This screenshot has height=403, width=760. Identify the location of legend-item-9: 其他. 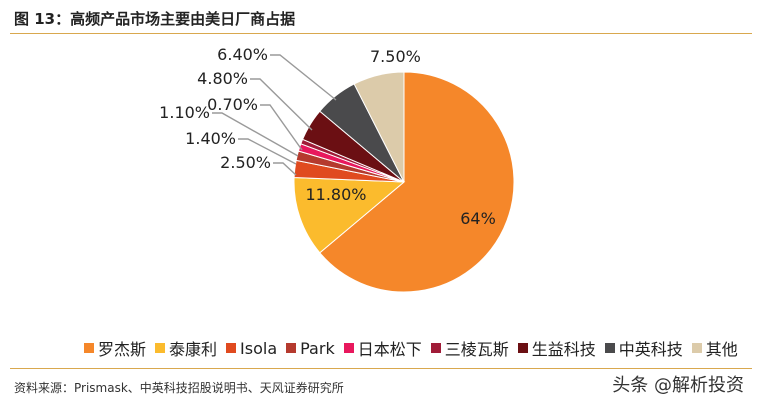
(714, 348).